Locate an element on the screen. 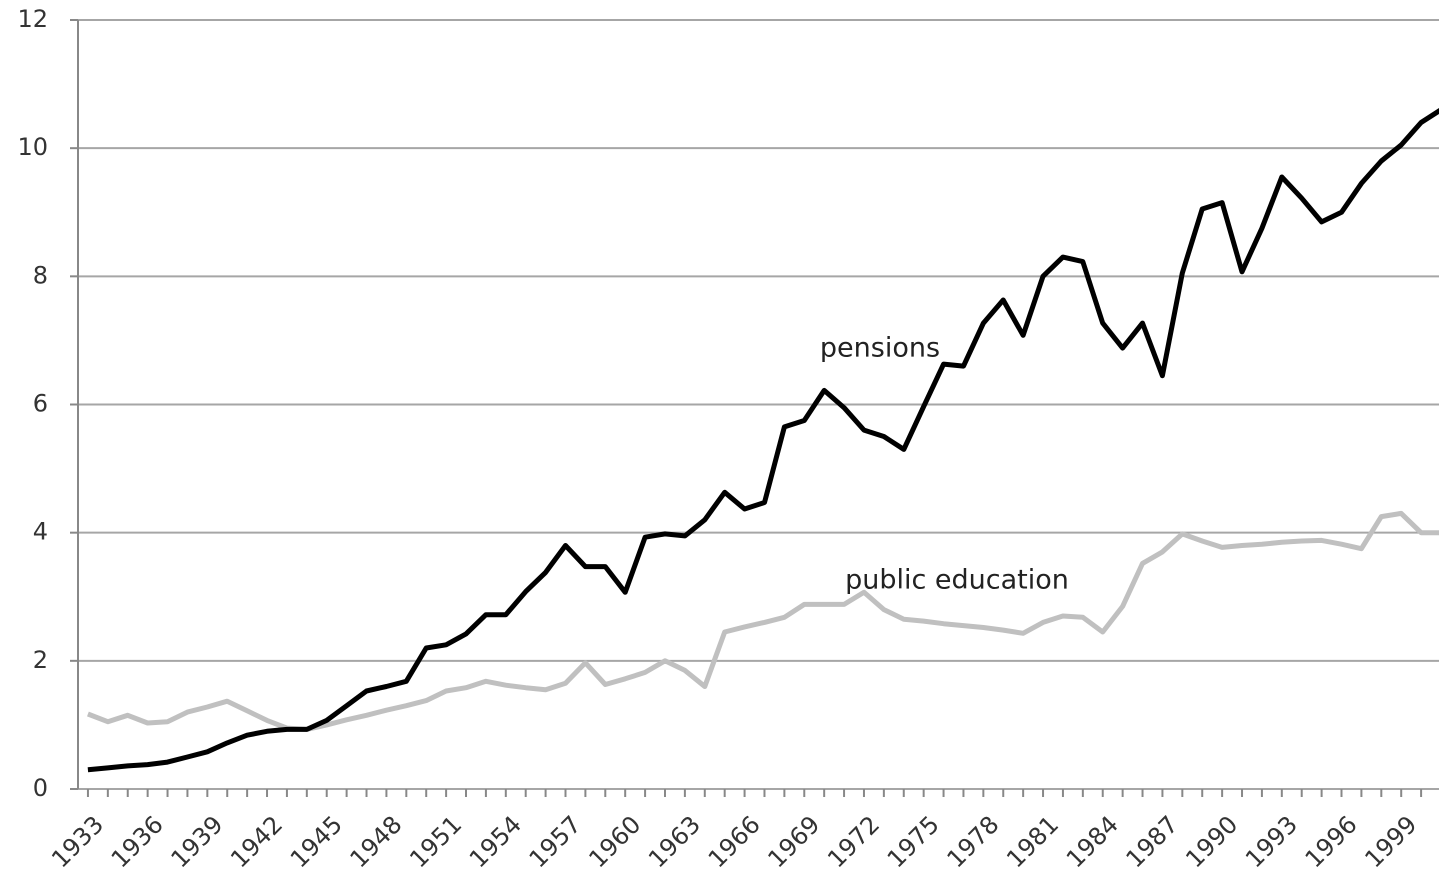  x-tick-label: 1993 is located at coordinates (1271, 841).